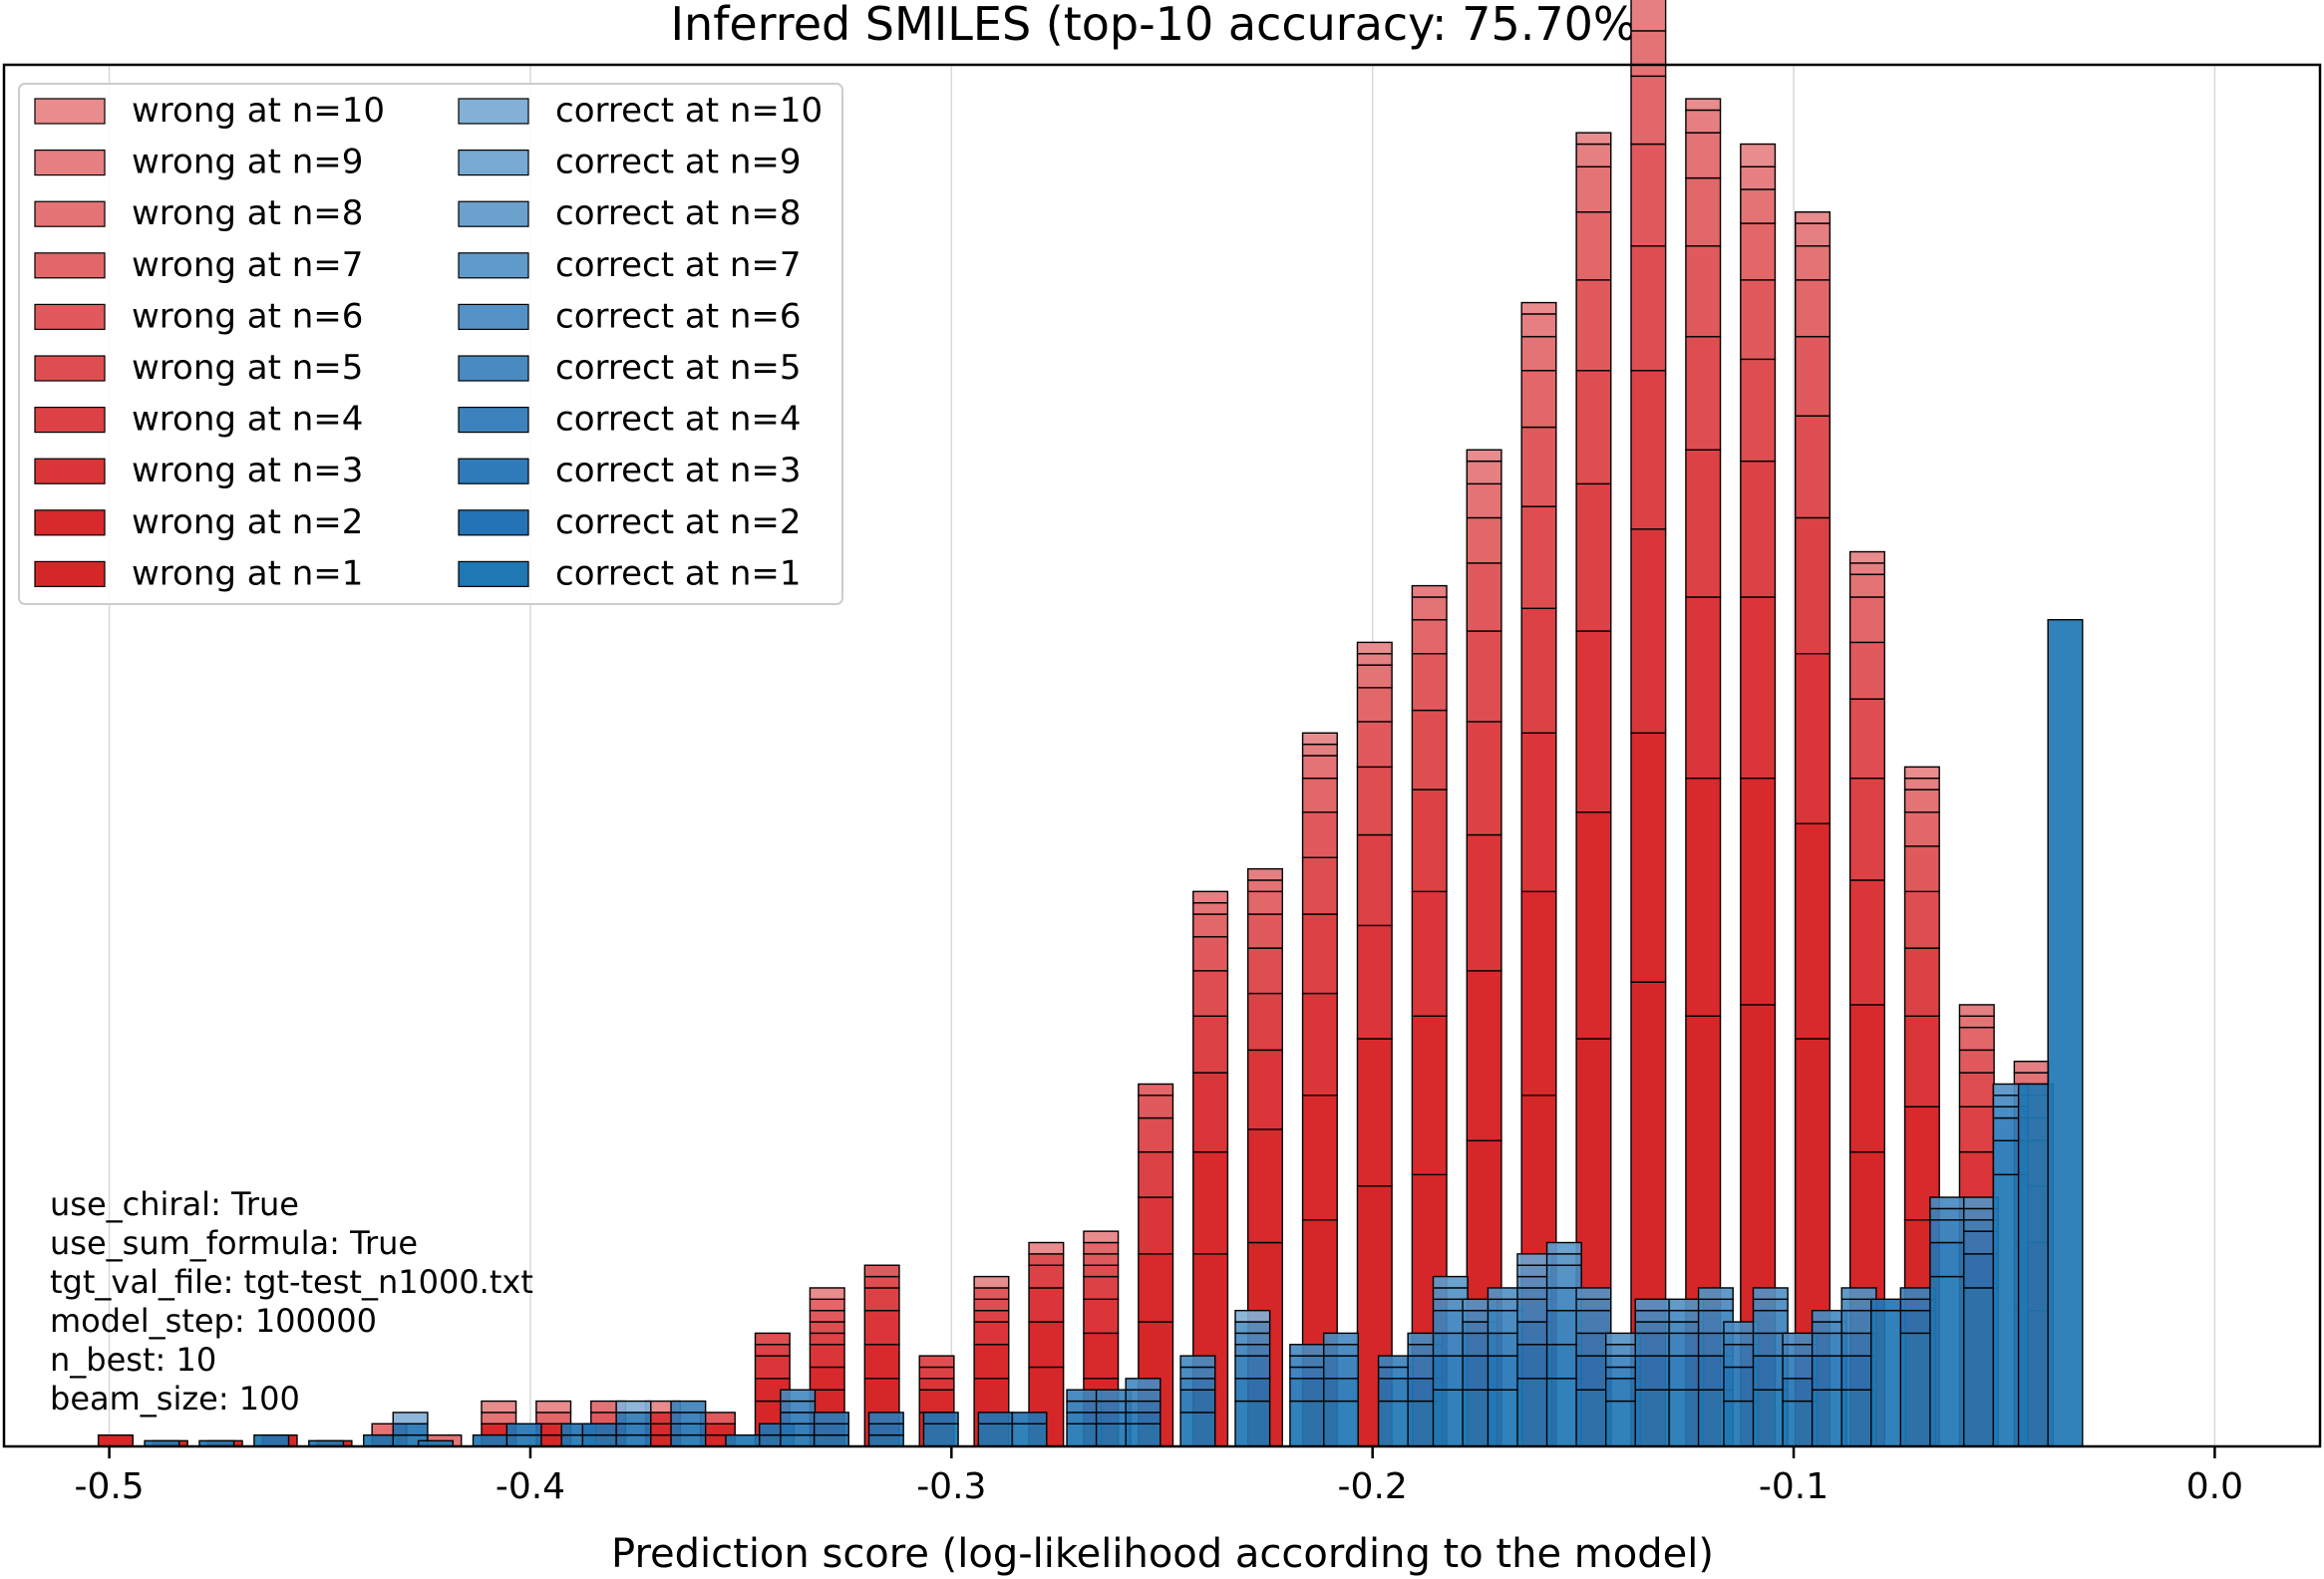 This screenshot has width=2324, height=1579. Describe the element at coordinates (70, 368) in the screenshot. I see `wrong-legend-swatch` at that location.